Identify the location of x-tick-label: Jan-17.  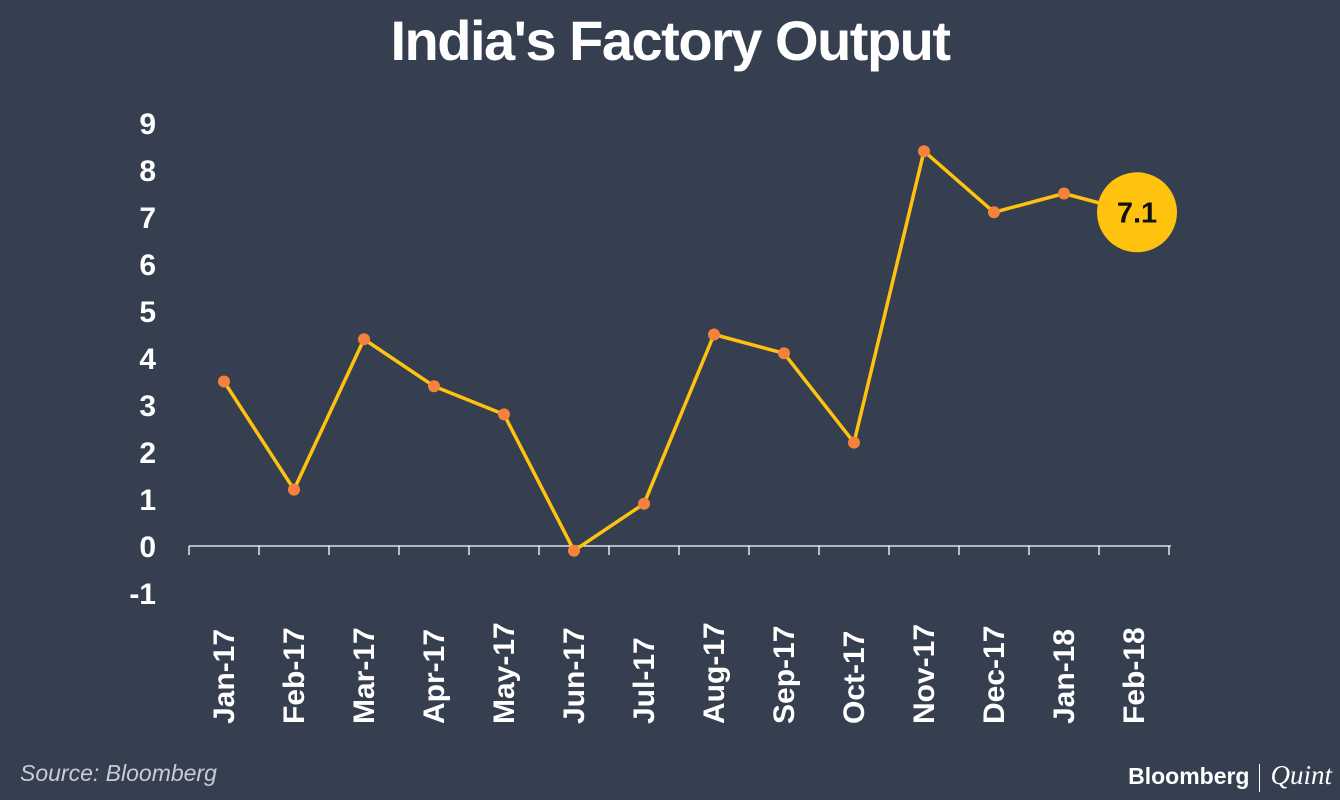
(224, 676).